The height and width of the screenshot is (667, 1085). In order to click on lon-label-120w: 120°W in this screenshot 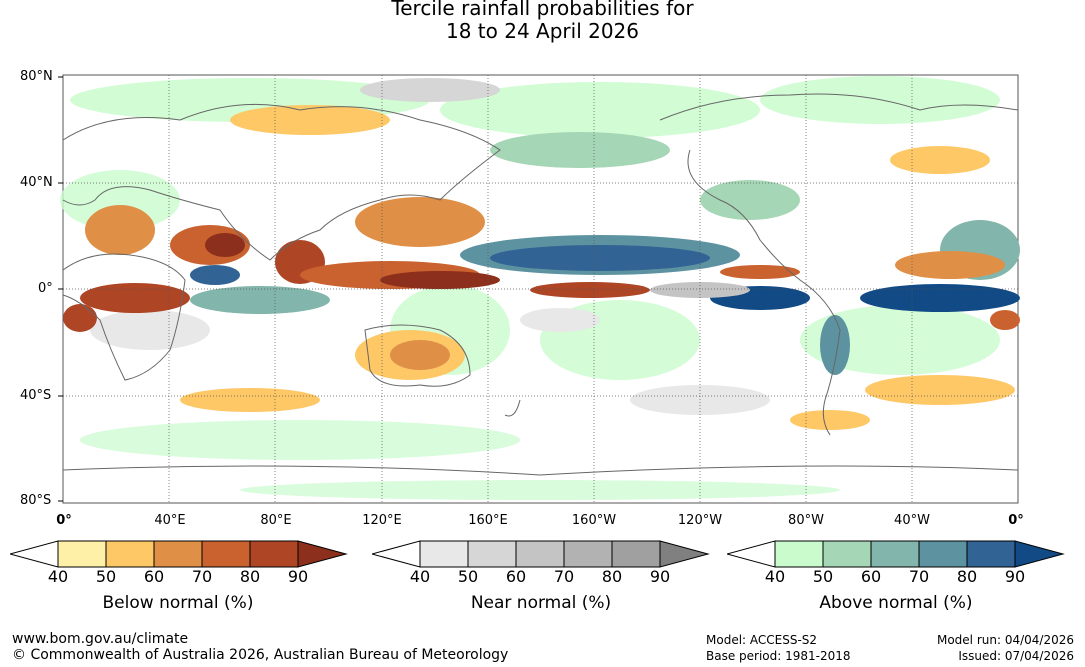, I will do `click(700, 520)`.